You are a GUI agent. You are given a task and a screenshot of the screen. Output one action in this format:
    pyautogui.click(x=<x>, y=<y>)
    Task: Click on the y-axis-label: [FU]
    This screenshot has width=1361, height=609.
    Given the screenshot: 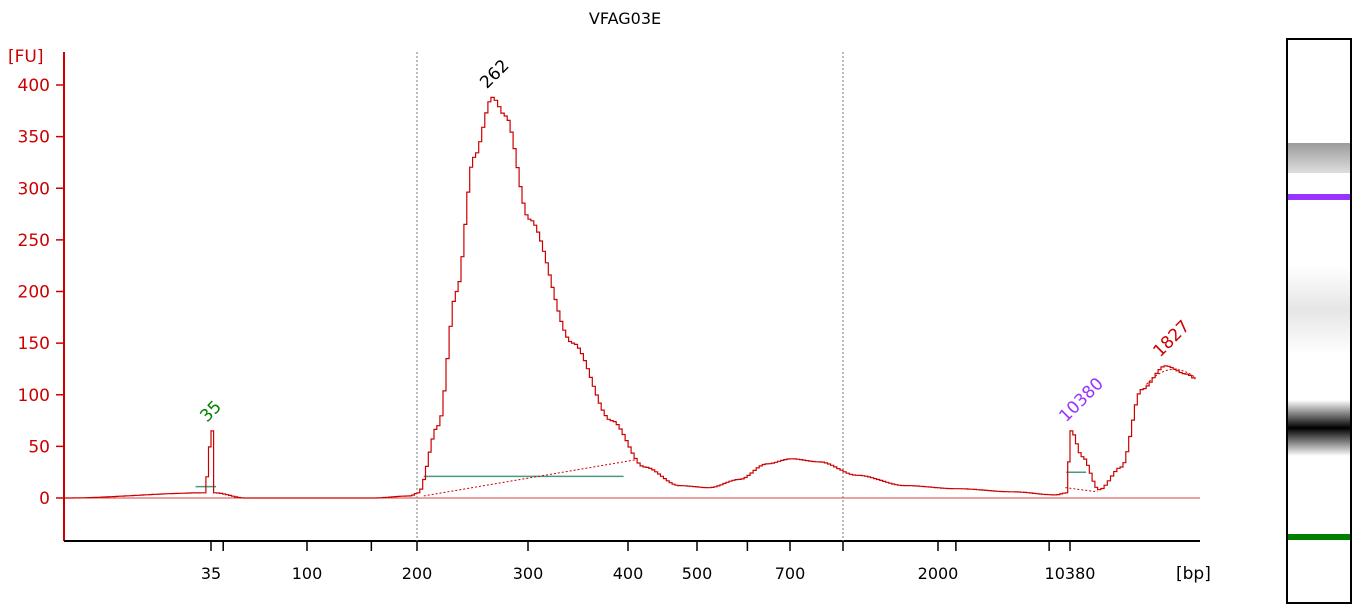 What is the action you would take?
    pyautogui.click(x=26, y=57)
    